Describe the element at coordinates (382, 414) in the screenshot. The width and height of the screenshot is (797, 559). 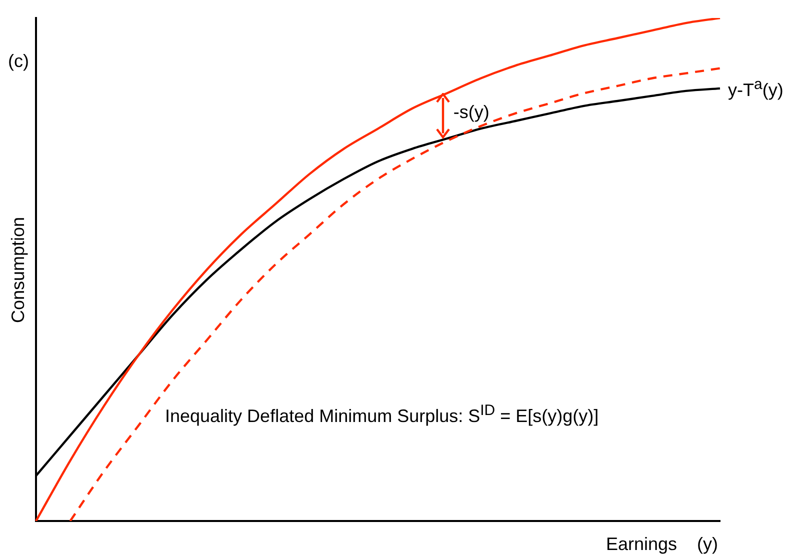
I see `annotation: Inequality Deflated Minimum Surplus: S$^{ID}$ = E[s(y)g(y)]` at that location.